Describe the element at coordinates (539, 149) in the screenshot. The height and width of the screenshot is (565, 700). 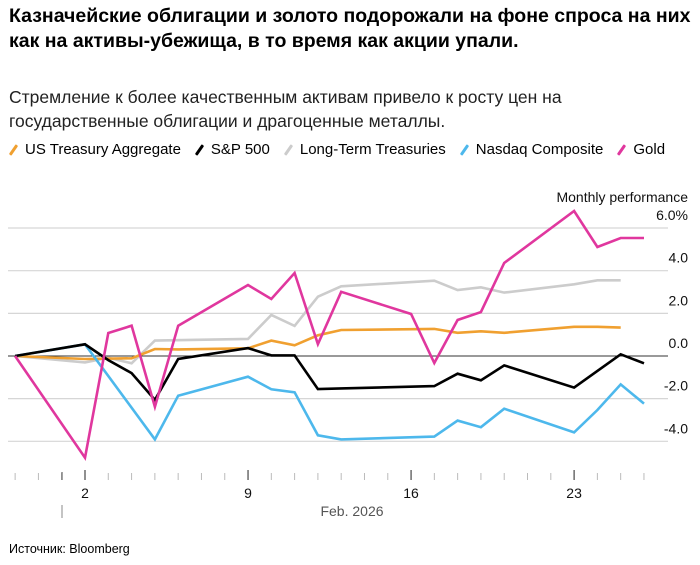
I see `legend-label: Nasdaq Composite` at that location.